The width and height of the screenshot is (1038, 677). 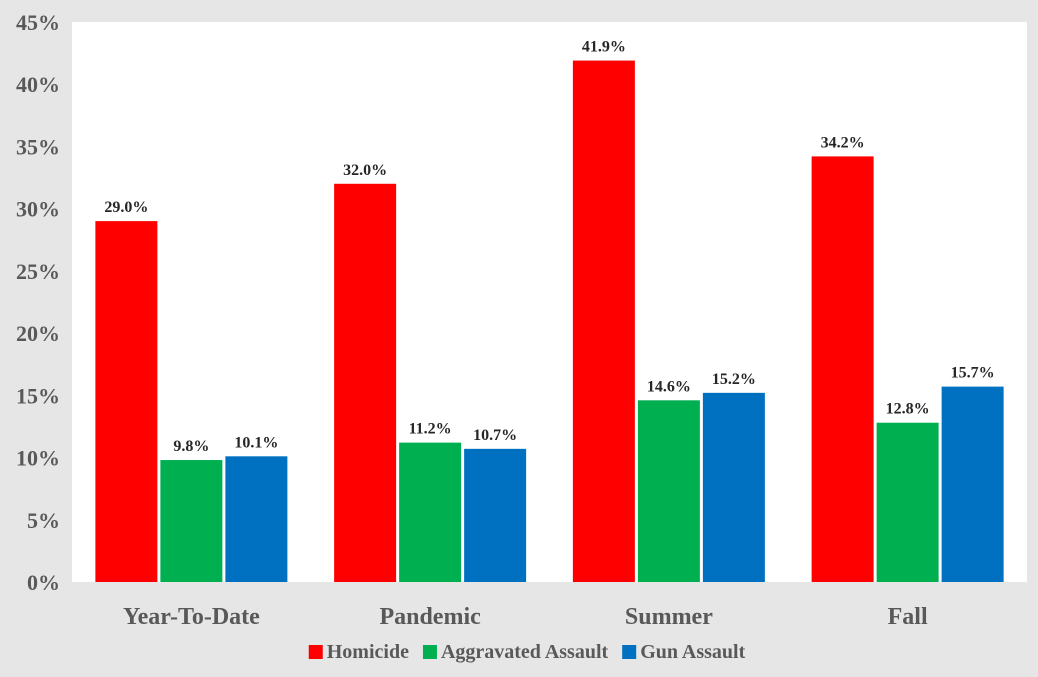 What do you see at coordinates (973, 373) in the screenshot?
I see `data-label: 15.7%` at bounding box center [973, 373].